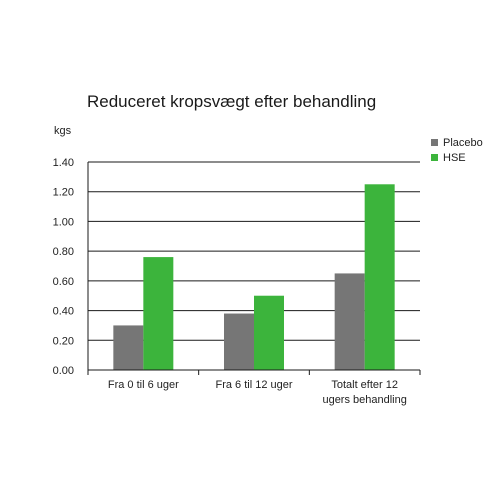  I want to click on legend-label-hse: HSE, so click(454, 158).